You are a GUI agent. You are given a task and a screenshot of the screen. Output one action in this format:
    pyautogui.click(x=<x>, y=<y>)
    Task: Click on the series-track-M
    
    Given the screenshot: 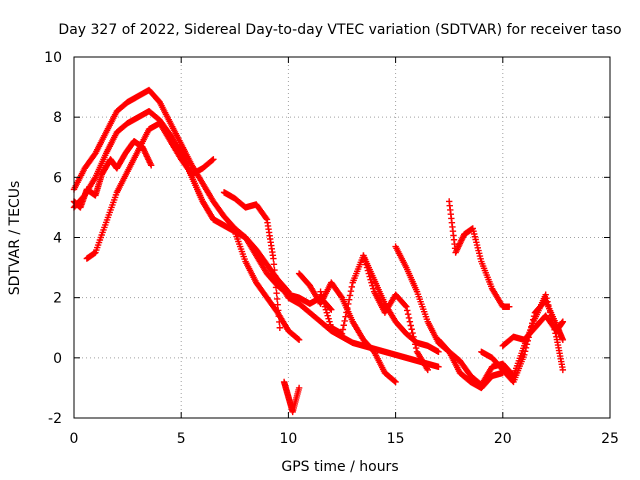 What is the action you would take?
    pyautogui.click(x=479, y=254)
    